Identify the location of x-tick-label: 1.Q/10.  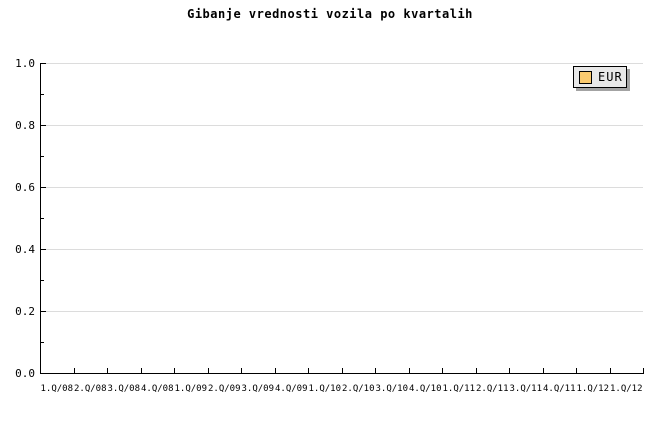
(324, 389).